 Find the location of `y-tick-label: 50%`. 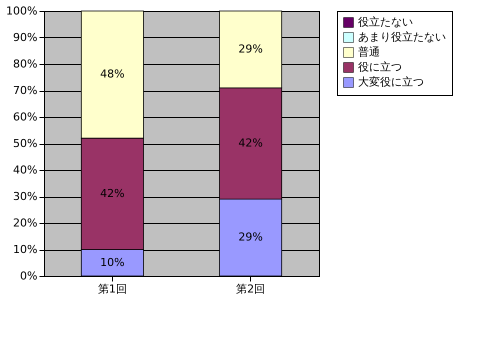

y-tick-label: 50% is located at coordinates (25, 143).